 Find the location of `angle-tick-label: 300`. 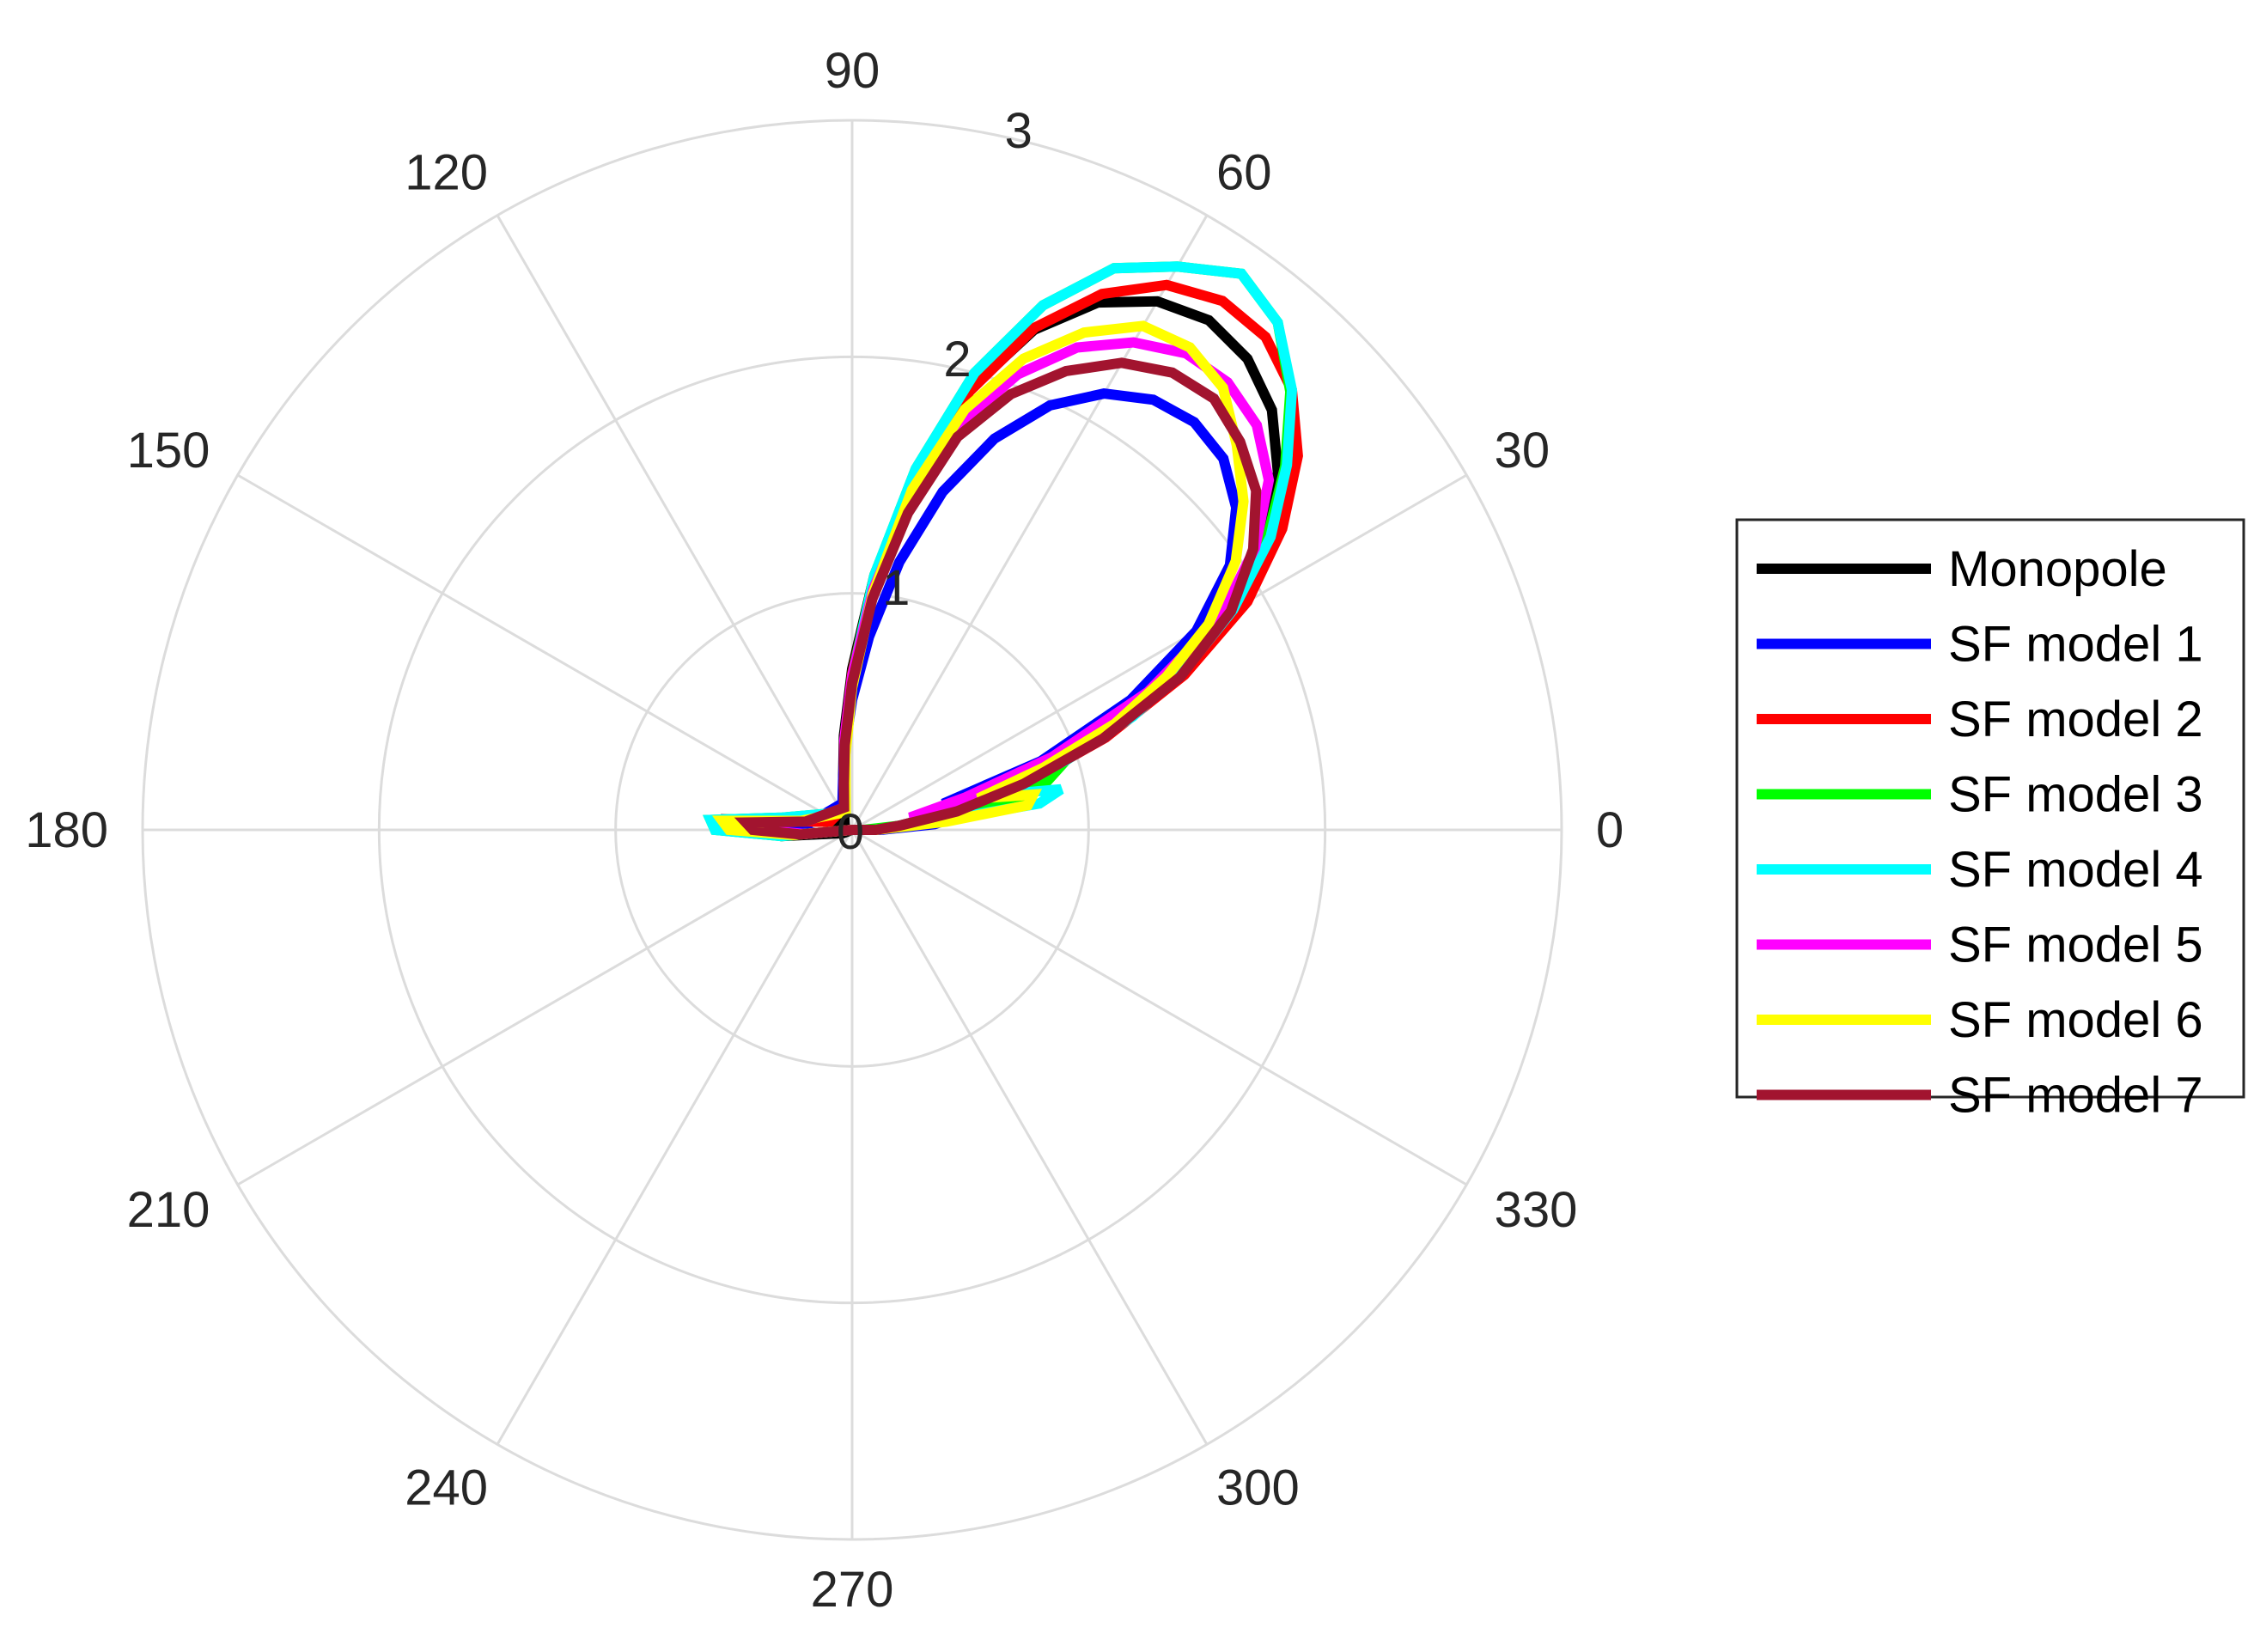

angle-tick-label: 300 is located at coordinates (1258, 1488).